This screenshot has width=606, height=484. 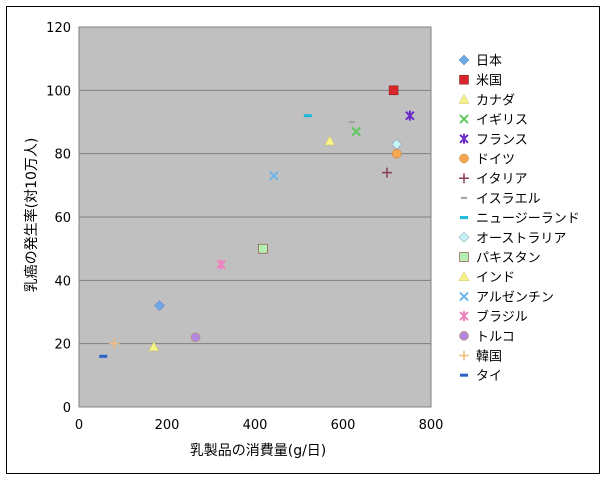 I want to click on x-axis-ticks: 0 200 400 600 800, so click(x=259, y=425).